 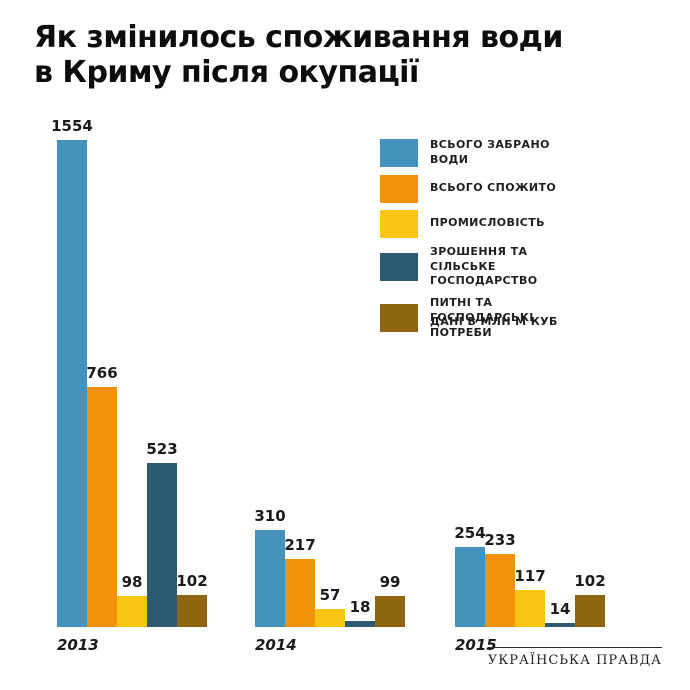 I want to click on bar-series-1-2014, so click(x=300, y=593).